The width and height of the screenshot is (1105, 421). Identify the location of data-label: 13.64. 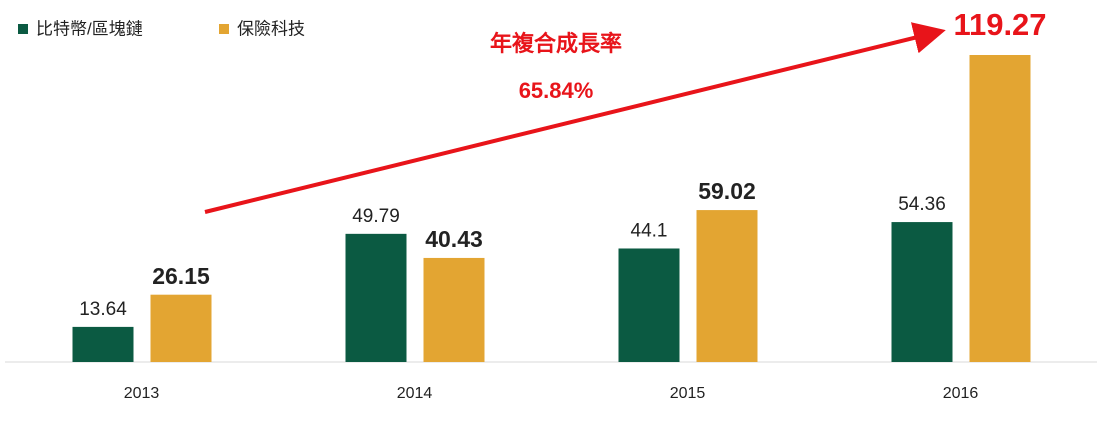
(103, 309).